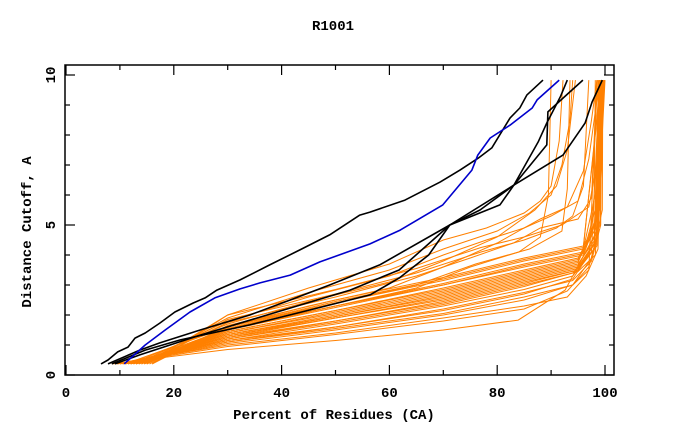  I want to click on x-tick-label: 0, so click(66, 394).